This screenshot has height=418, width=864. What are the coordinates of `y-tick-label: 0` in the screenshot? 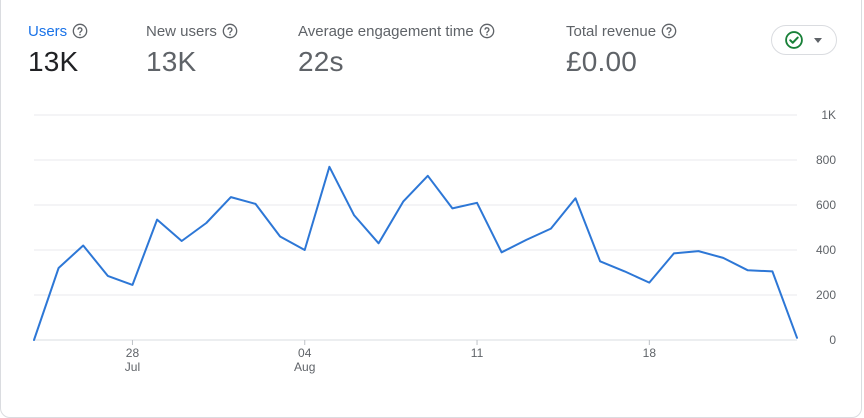 It's located at (832, 340).